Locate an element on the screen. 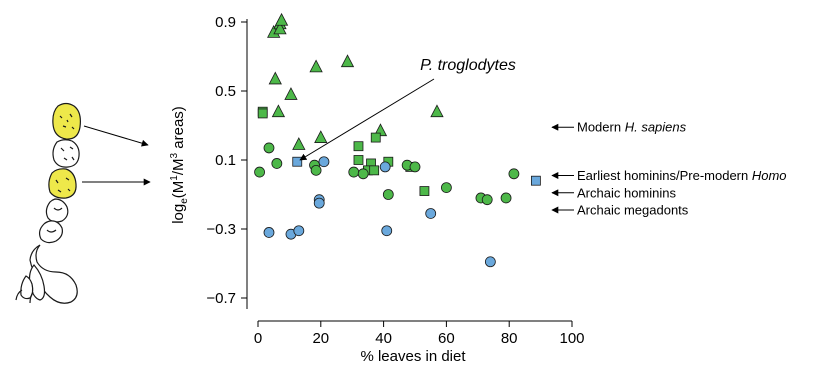  x-tick-label: 60 is located at coordinates (446, 338).